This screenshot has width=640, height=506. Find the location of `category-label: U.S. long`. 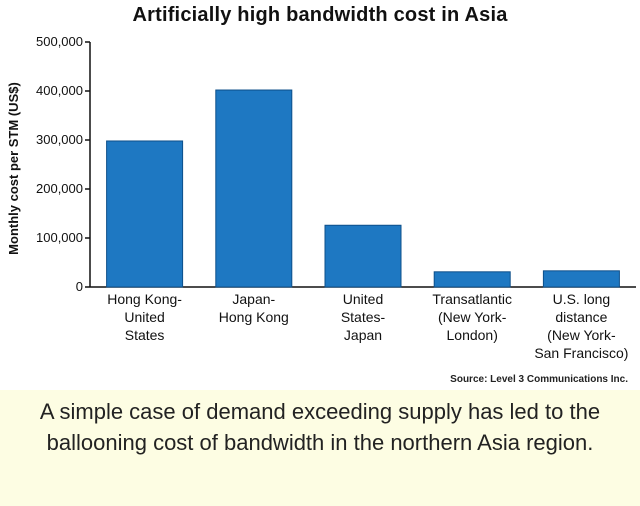

category-label: U.S. long is located at coordinates (582, 299).